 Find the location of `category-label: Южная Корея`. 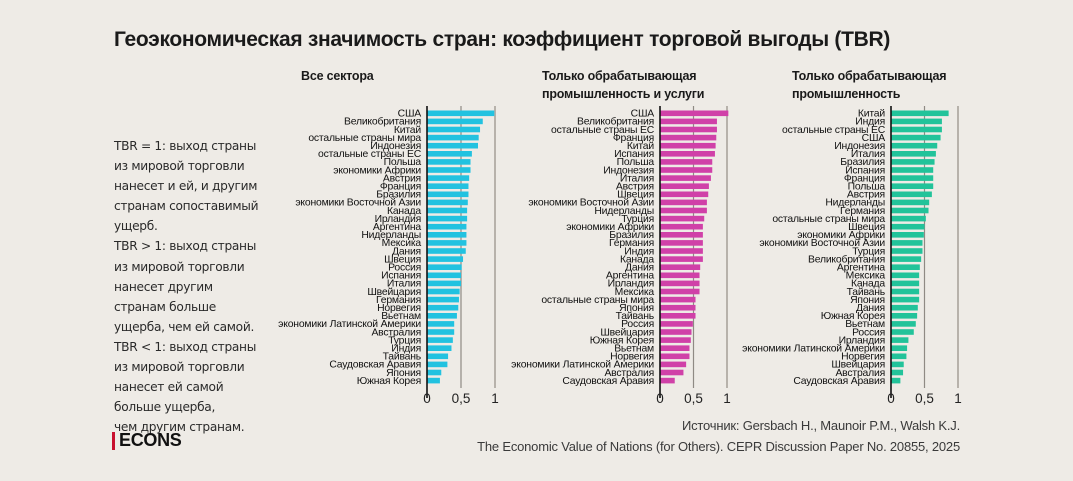

category-label: Южная Корея is located at coordinates (853, 316).